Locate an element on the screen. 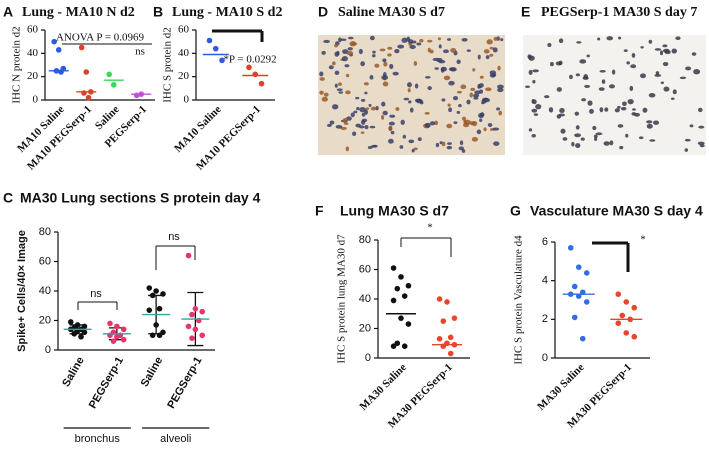 This screenshot has width=709, height=471. micrograph is located at coordinates (614, 95).